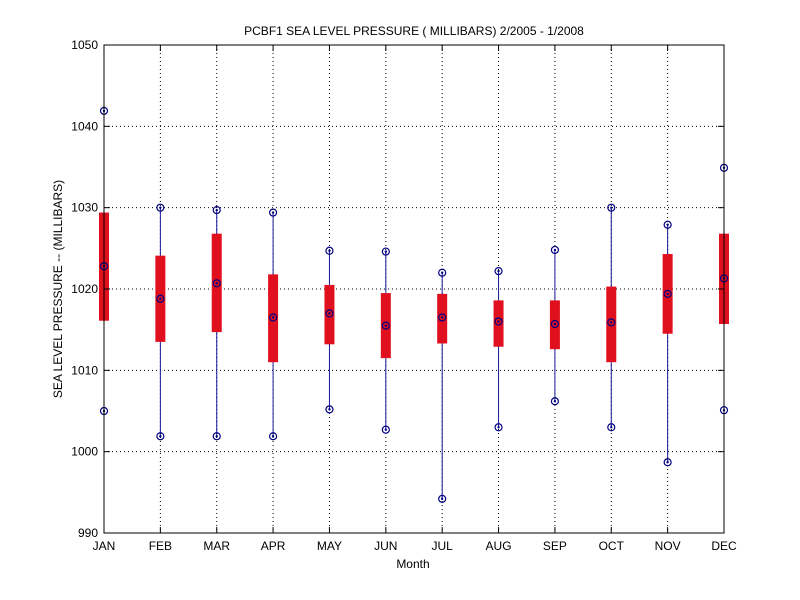 The image size is (800, 600). I want to click on x-tick-label-dec: DEC, so click(724, 546).